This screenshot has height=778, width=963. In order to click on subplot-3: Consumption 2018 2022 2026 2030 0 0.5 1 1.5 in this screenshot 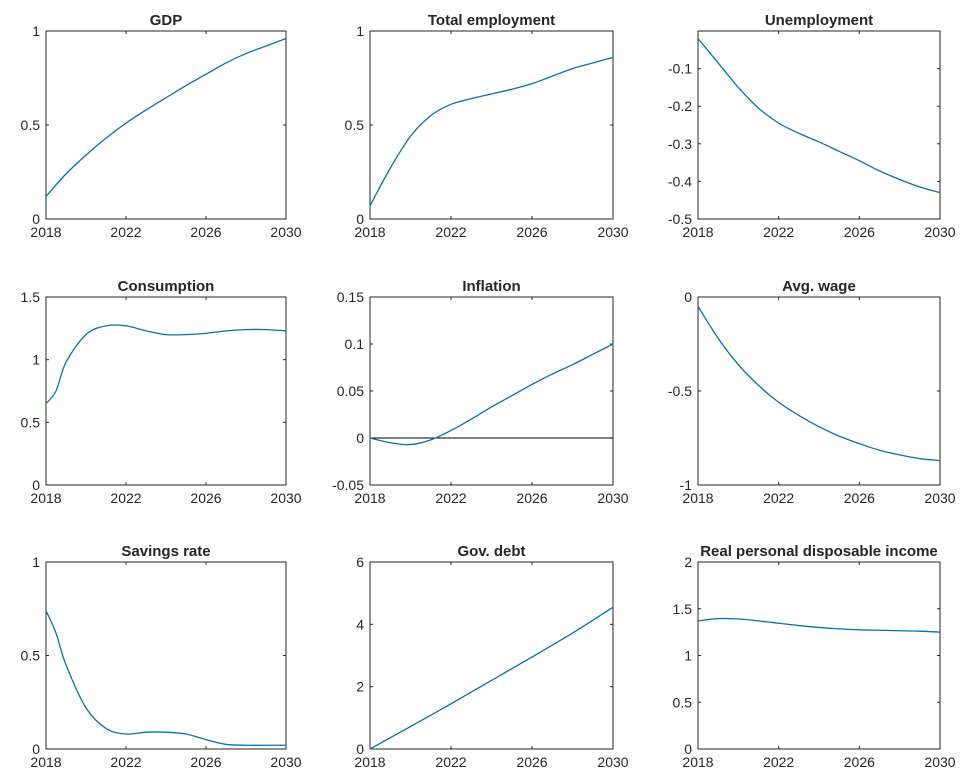, I will do `click(161, 392)`.